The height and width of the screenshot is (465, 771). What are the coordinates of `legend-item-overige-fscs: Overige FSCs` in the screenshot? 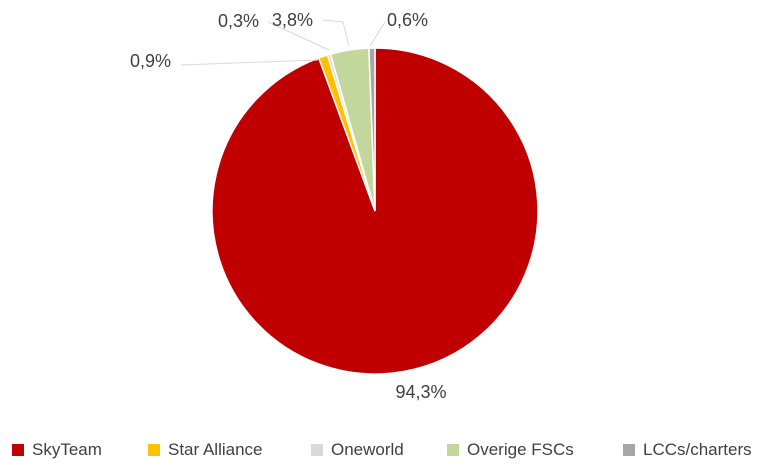 It's located at (510, 450).